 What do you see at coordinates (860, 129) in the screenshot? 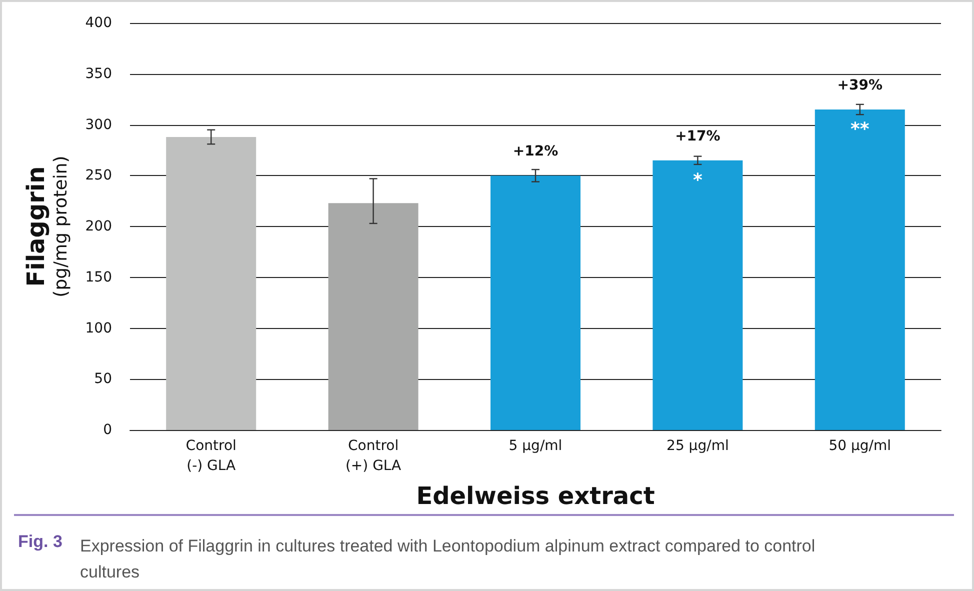
I see `annotation: **` at bounding box center [860, 129].